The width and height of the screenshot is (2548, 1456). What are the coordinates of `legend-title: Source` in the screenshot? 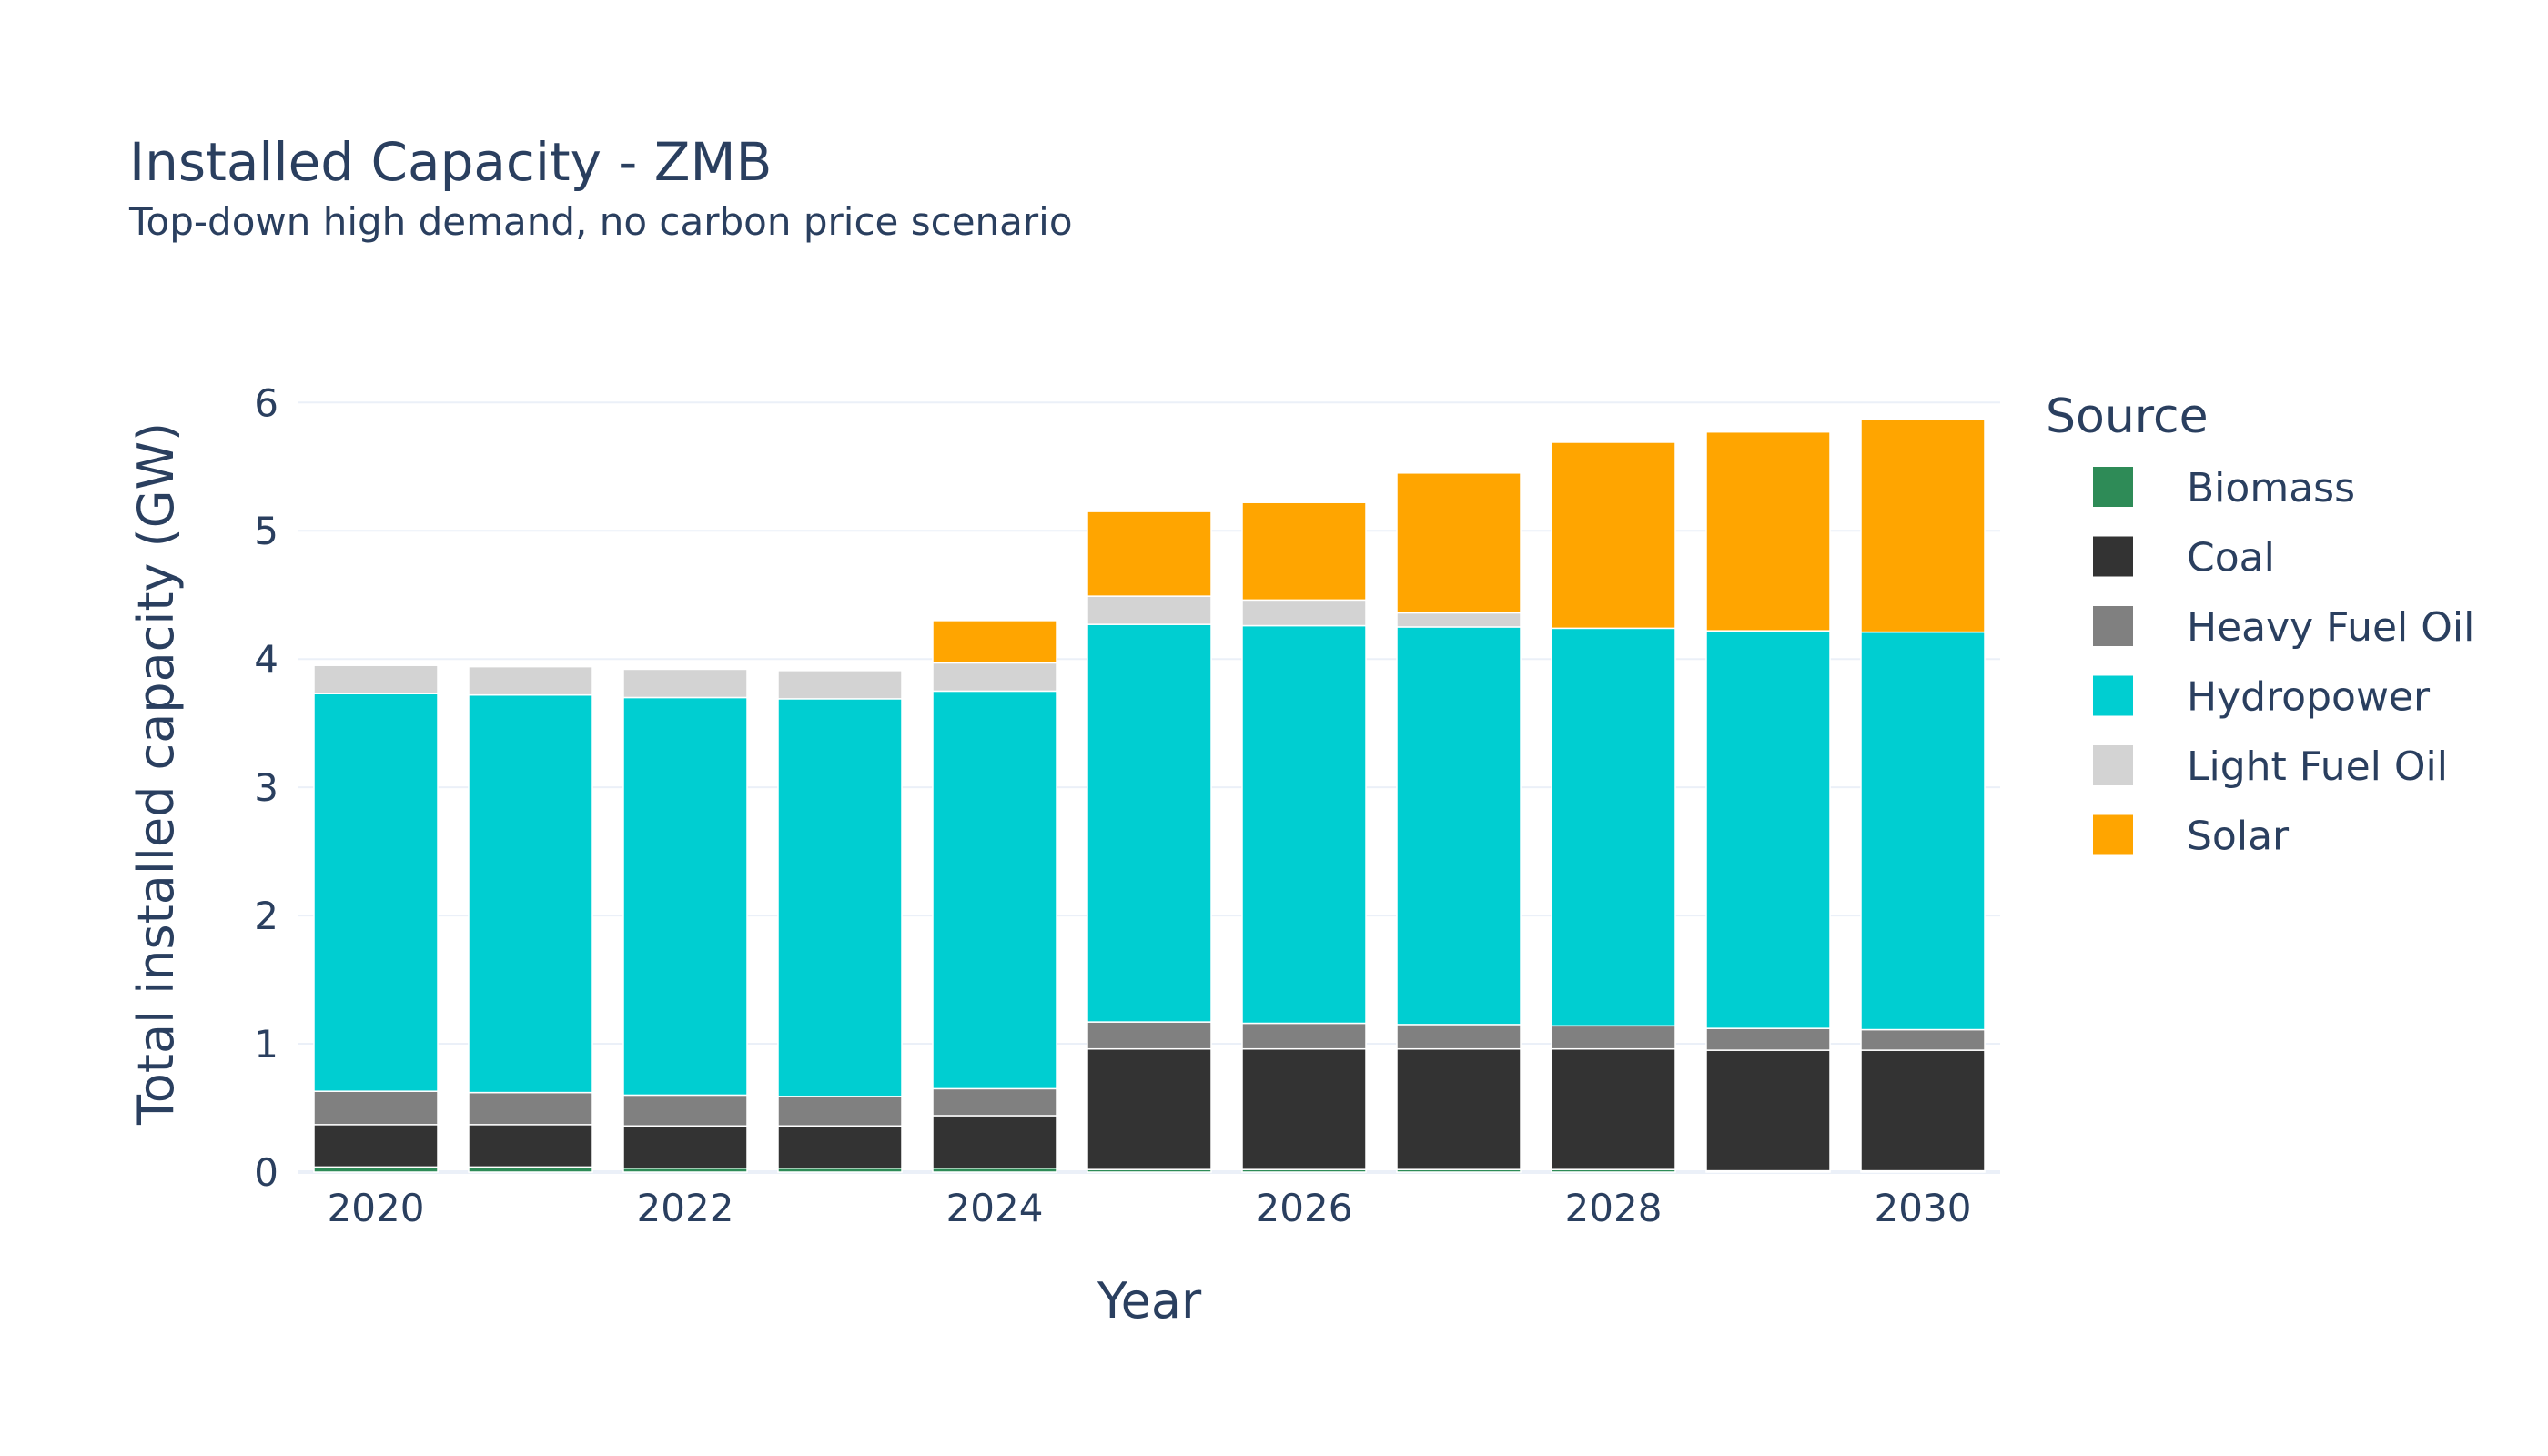 It's located at (2128, 417).